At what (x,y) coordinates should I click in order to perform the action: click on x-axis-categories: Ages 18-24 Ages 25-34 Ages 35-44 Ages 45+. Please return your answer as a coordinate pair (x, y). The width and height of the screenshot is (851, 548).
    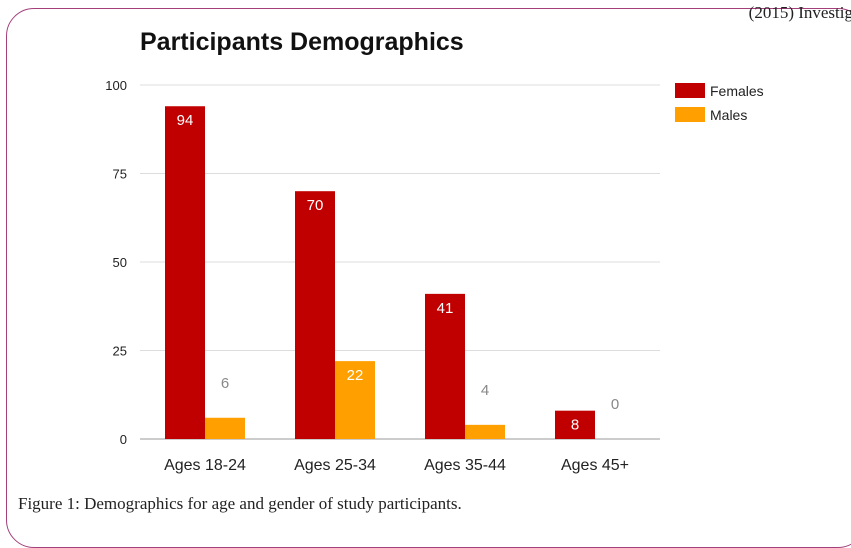
    Looking at the image, I should click on (396, 465).